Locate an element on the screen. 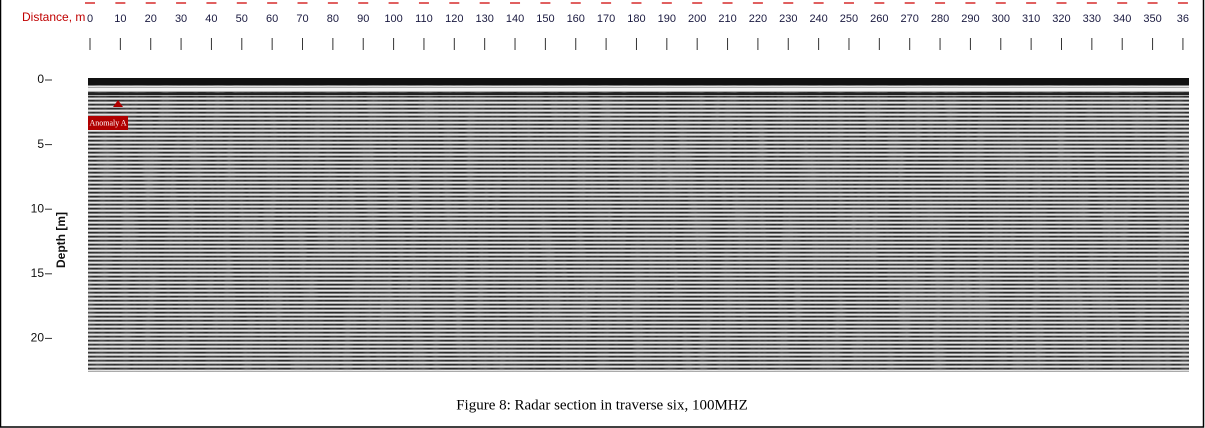 This screenshot has height=428, width=1205. x-tick-label: 70 is located at coordinates (302, 19).